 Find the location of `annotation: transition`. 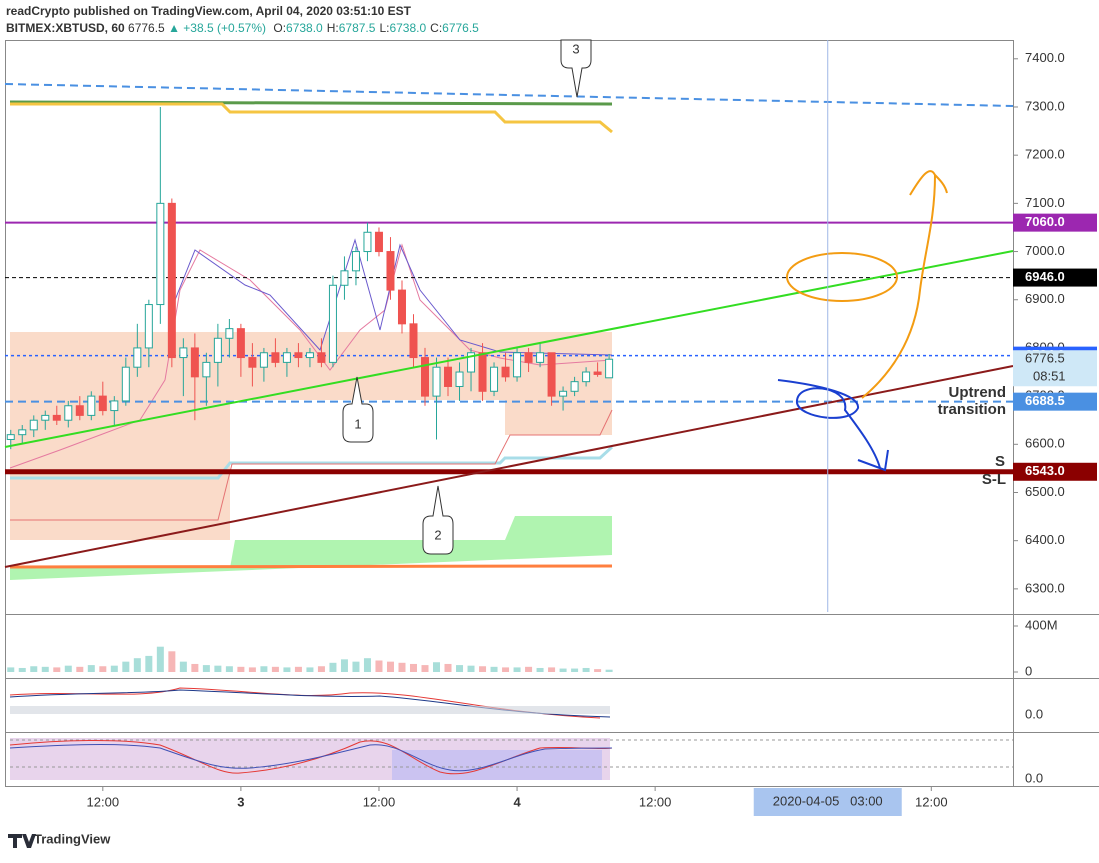

annotation: transition is located at coordinates (972, 409).